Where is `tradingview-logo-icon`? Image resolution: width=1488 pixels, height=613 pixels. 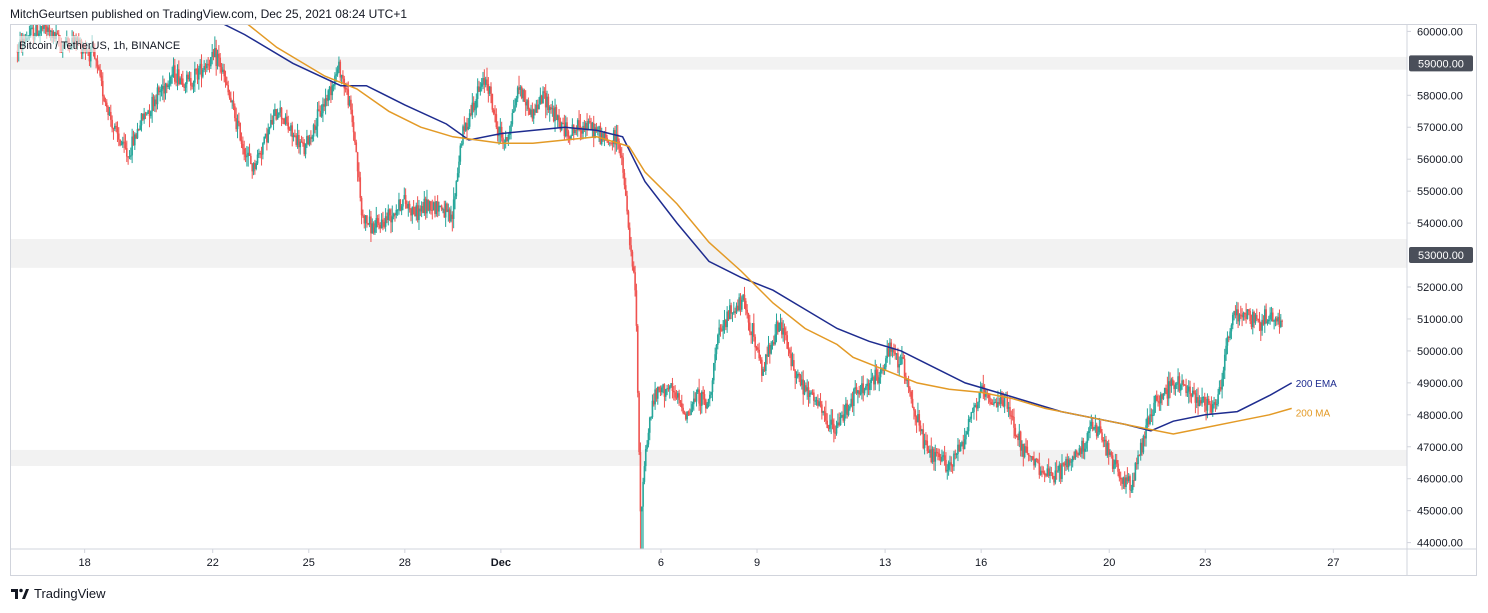
tradingview-logo-icon is located at coordinates (20, 594).